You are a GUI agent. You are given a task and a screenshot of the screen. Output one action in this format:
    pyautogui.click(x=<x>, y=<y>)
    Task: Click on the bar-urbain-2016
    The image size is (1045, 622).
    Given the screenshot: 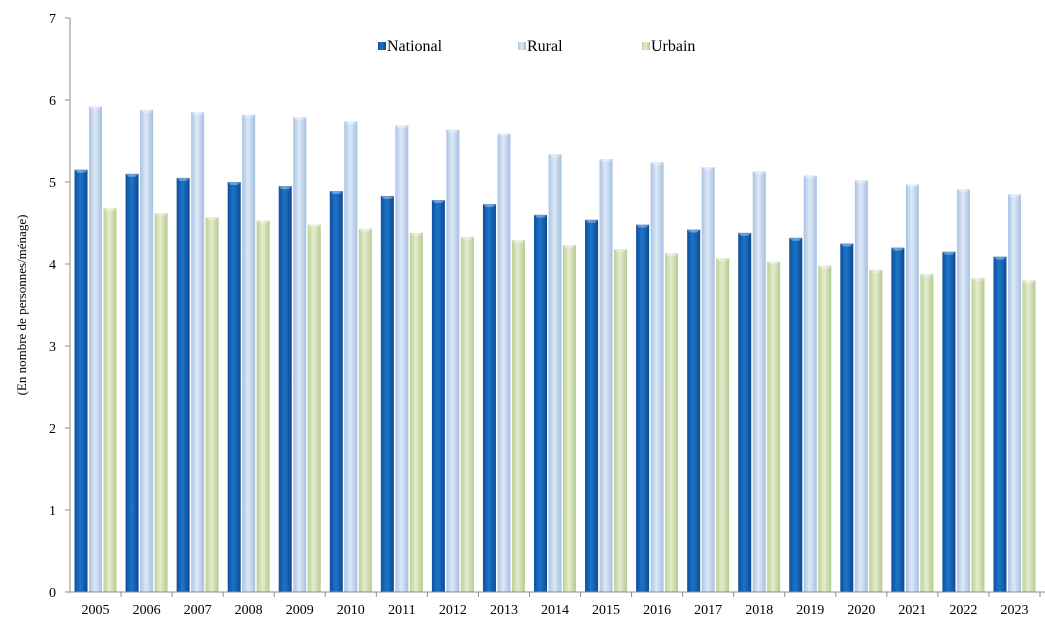 What is the action you would take?
    pyautogui.click(x=672, y=422)
    